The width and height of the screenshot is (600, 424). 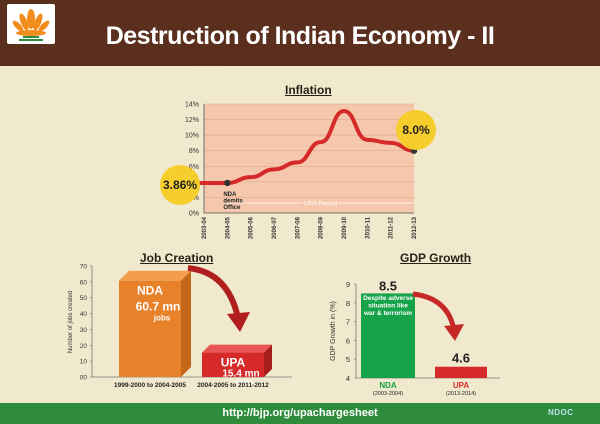 What do you see at coordinates (387, 313) in the screenshot?
I see `annotation-line: war & terrorism` at bounding box center [387, 313].